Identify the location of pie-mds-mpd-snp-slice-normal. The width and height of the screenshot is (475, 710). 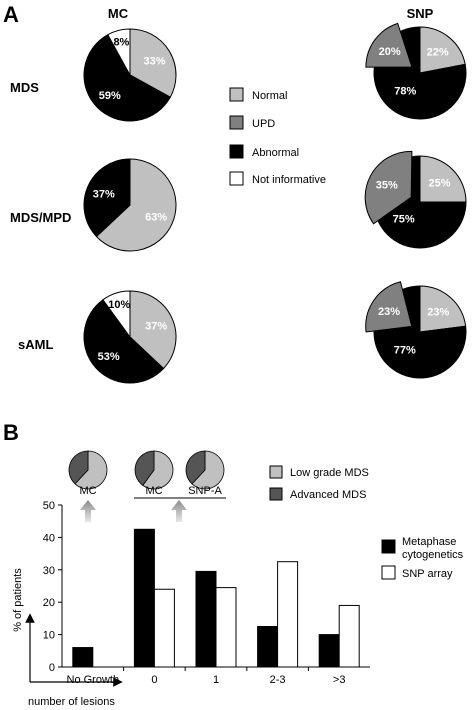
(443, 179).